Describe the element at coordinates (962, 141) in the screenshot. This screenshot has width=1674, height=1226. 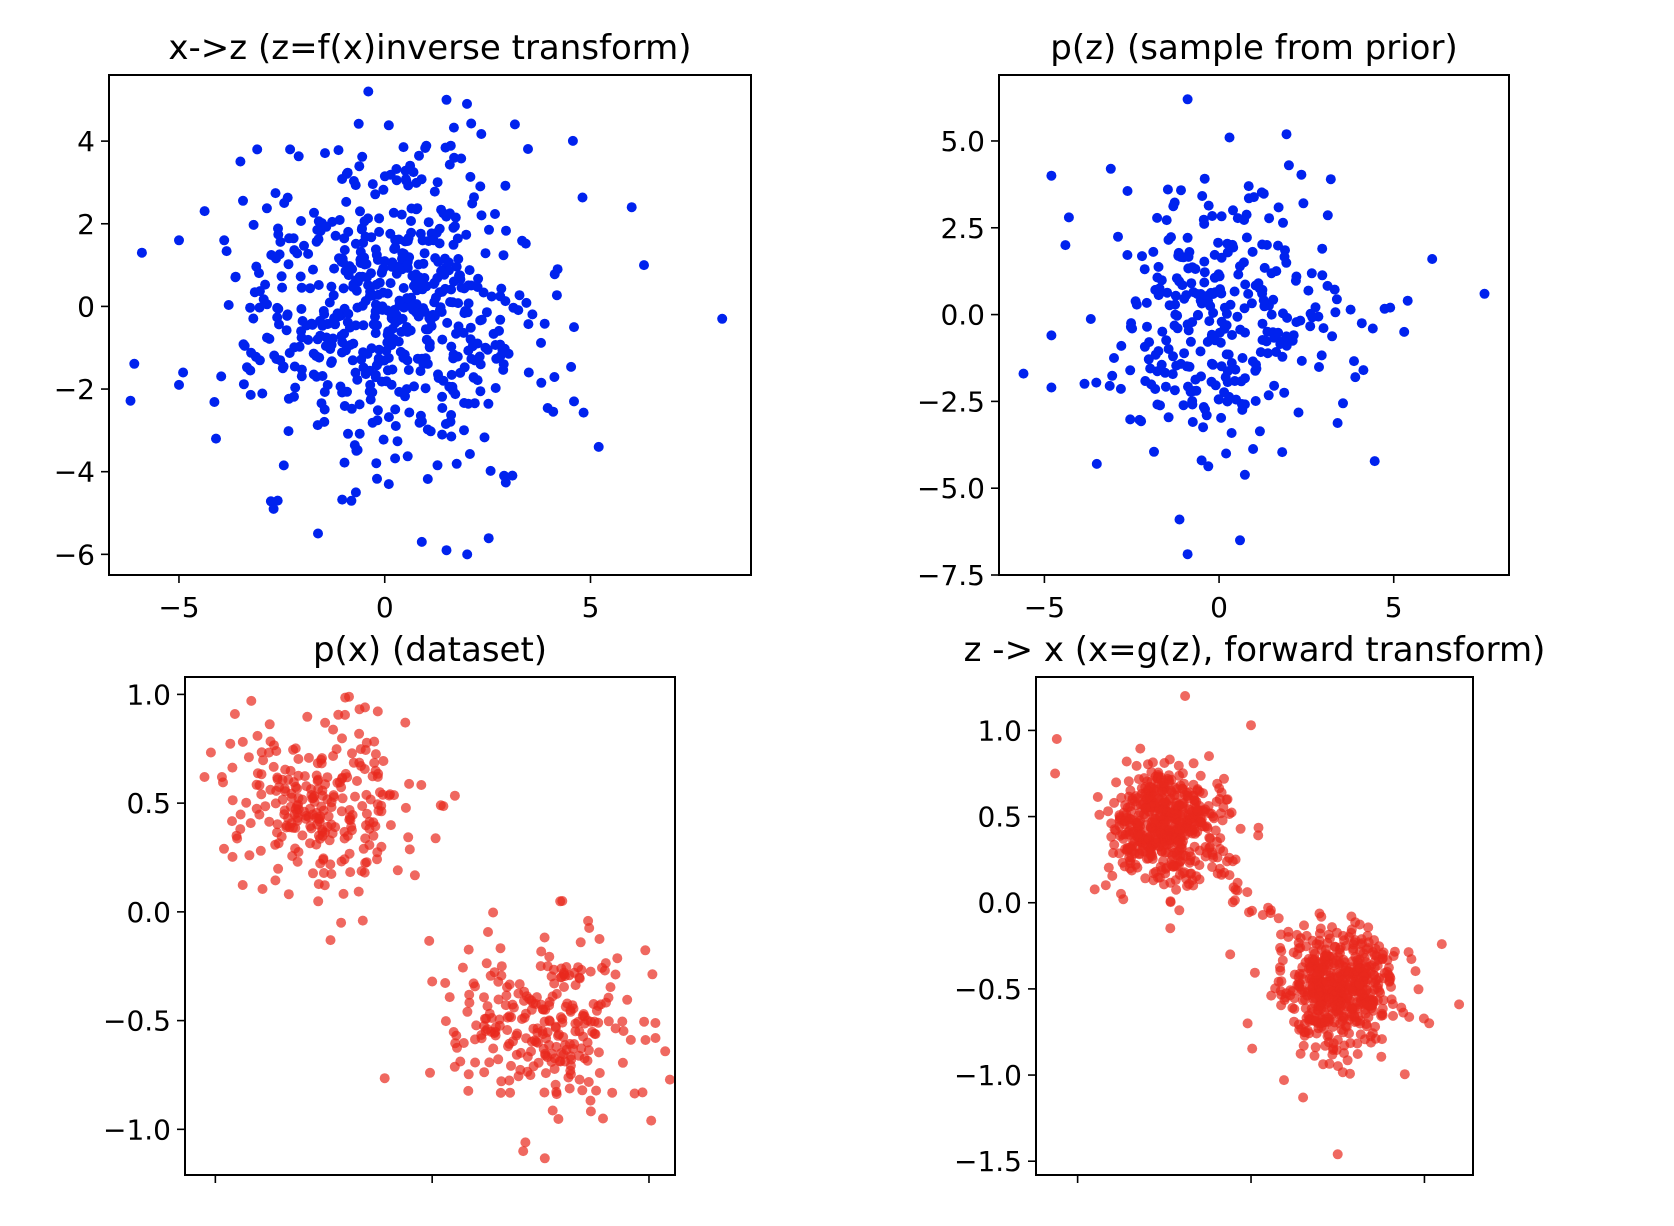
I see `y-tick-label: 5.0` at that location.